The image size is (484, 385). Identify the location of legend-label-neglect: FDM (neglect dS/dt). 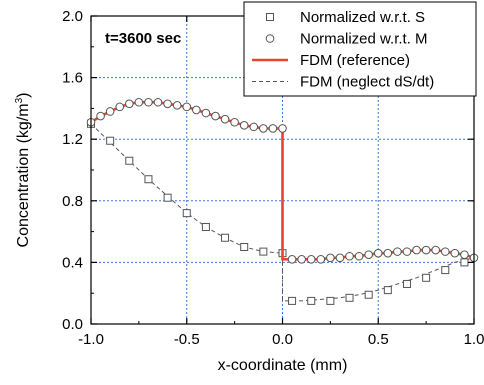
(367, 82).